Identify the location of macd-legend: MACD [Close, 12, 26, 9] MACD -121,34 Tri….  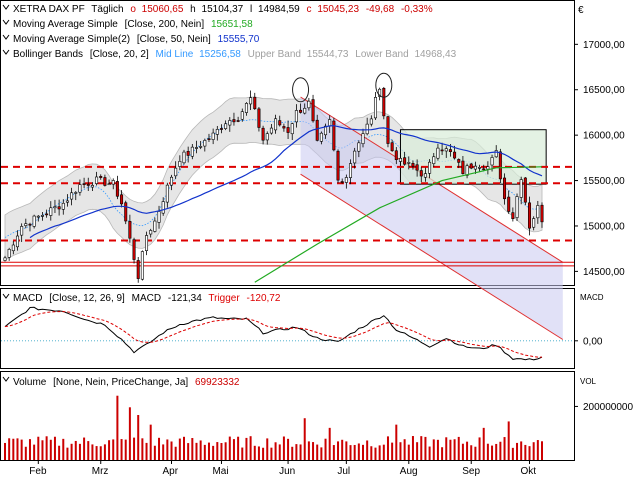
(303, 298).